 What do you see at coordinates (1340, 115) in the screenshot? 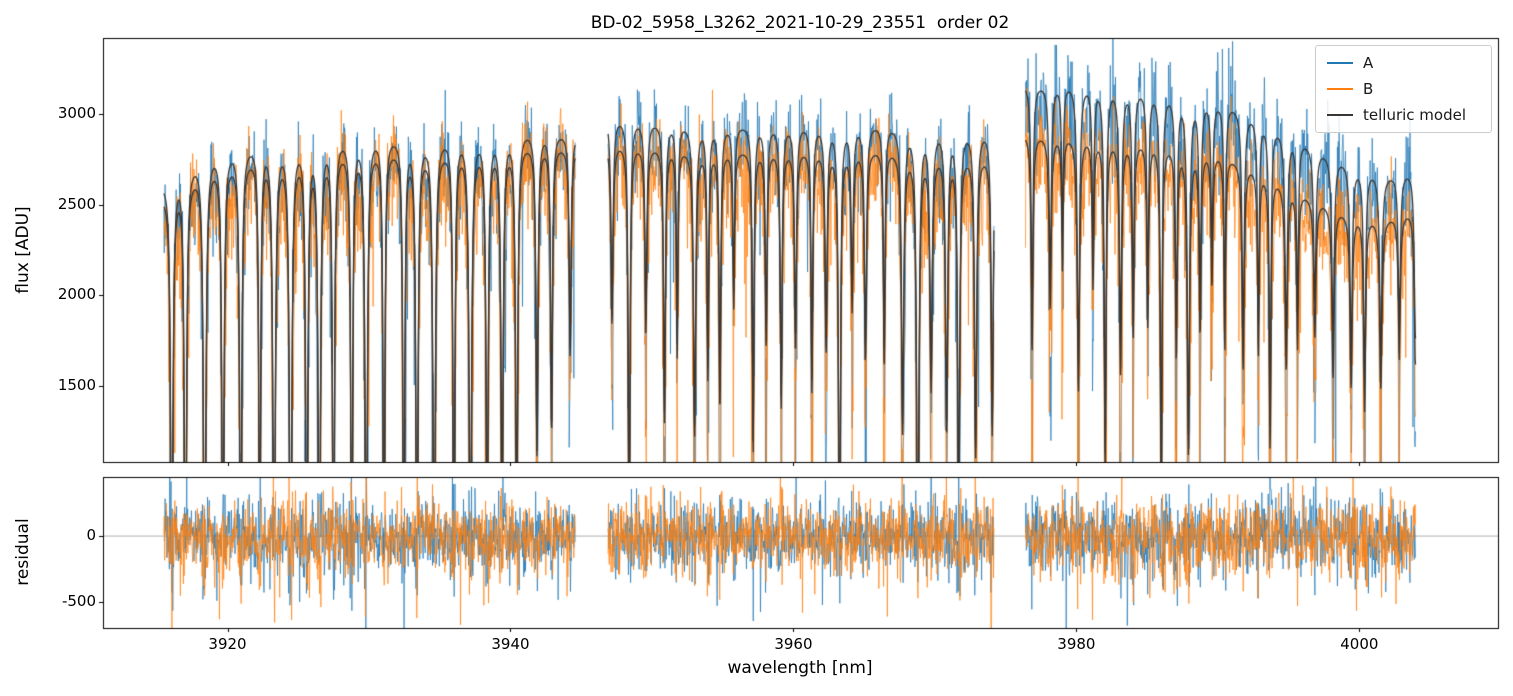
I see `legend-line-telluric-icon` at bounding box center [1340, 115].